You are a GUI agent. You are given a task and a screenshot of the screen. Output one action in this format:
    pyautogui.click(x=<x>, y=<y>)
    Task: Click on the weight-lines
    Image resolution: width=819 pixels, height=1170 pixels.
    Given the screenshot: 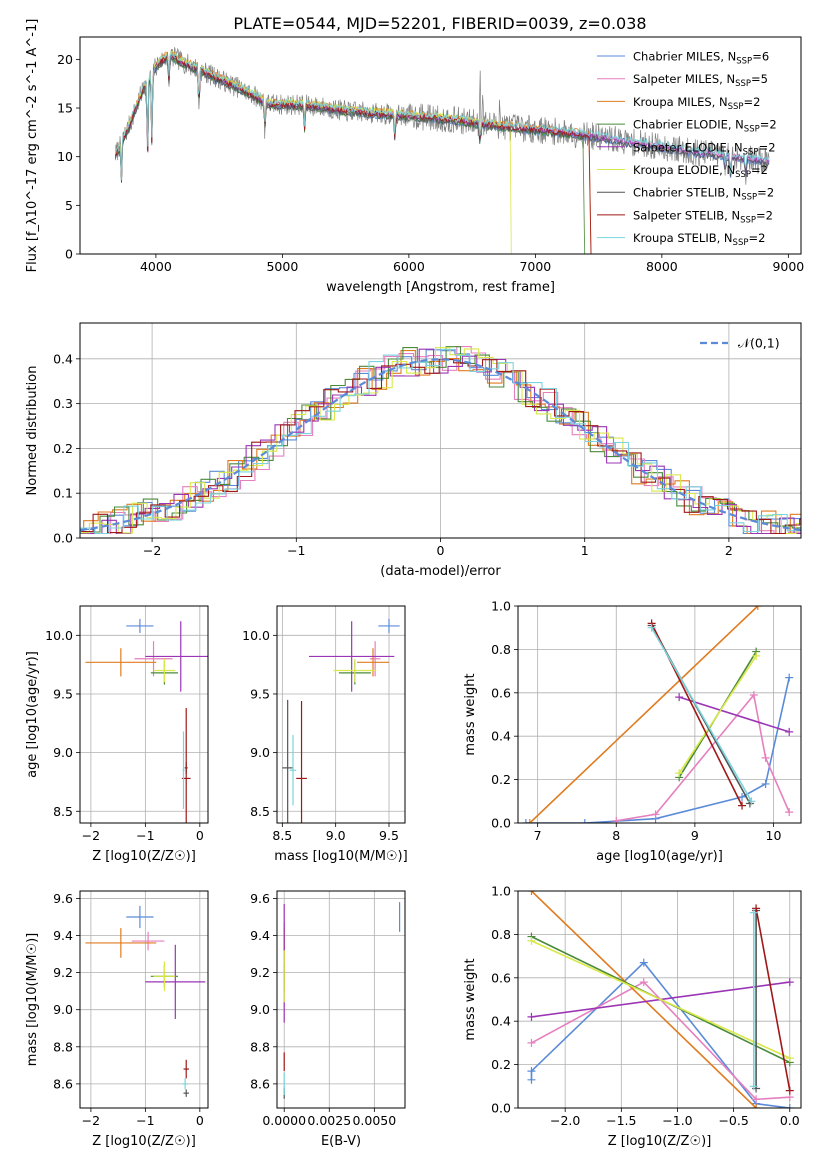 What is the action you would take?
    pyautogui.click(x=660, y=999)
    